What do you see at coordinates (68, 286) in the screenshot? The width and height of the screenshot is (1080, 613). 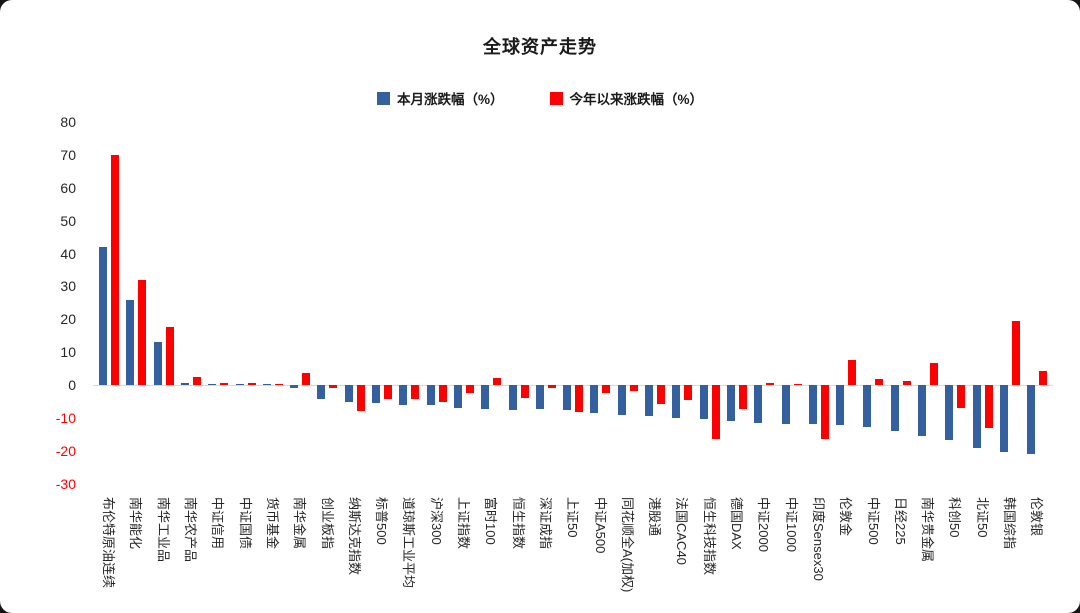 I see `y-axis-tick-label: 30` at bounding box center [68, 286].